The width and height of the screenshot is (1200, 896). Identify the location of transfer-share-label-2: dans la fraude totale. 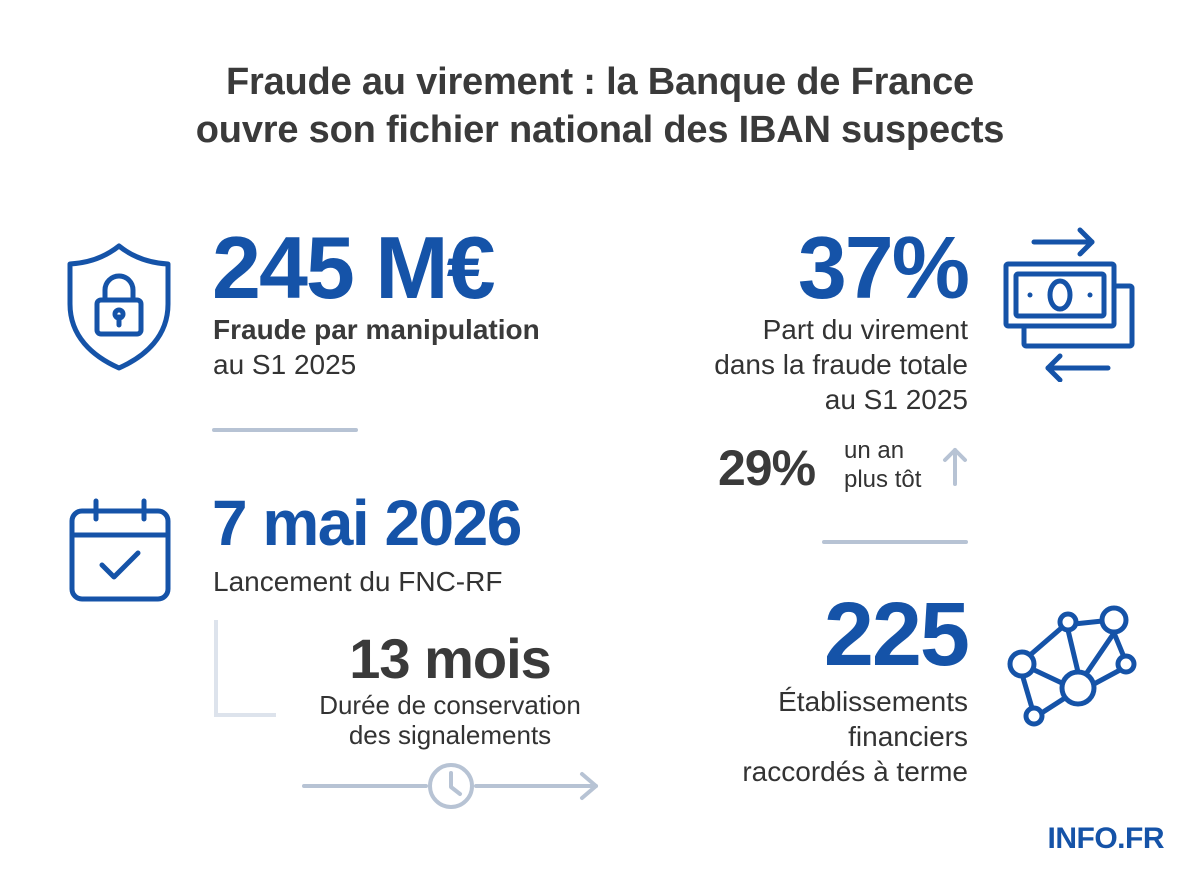
(841, 364).